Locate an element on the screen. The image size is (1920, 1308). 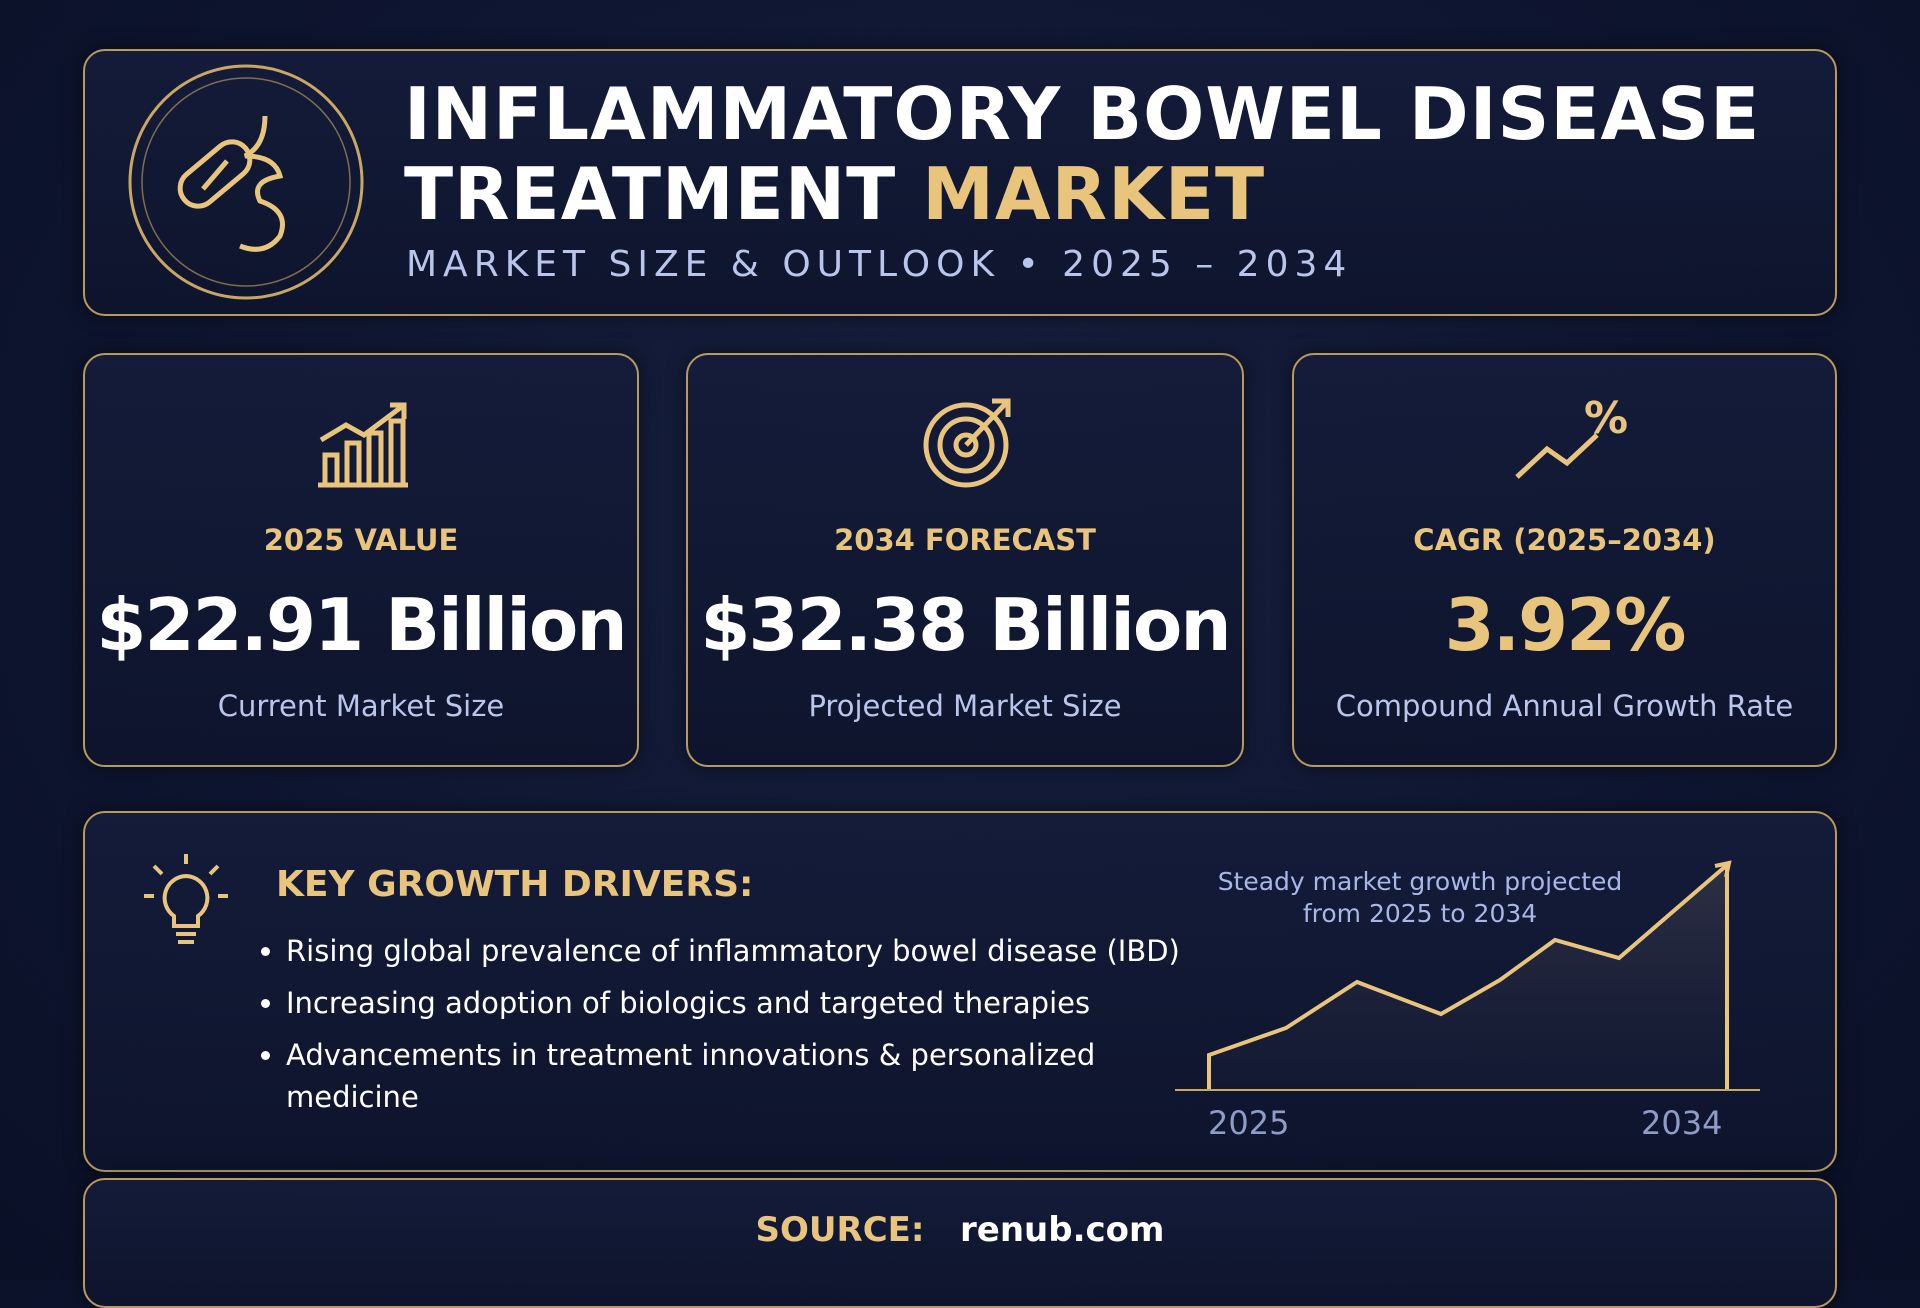
source-panel: SOURCE: renub.com is located at coordinates (960, 1243).